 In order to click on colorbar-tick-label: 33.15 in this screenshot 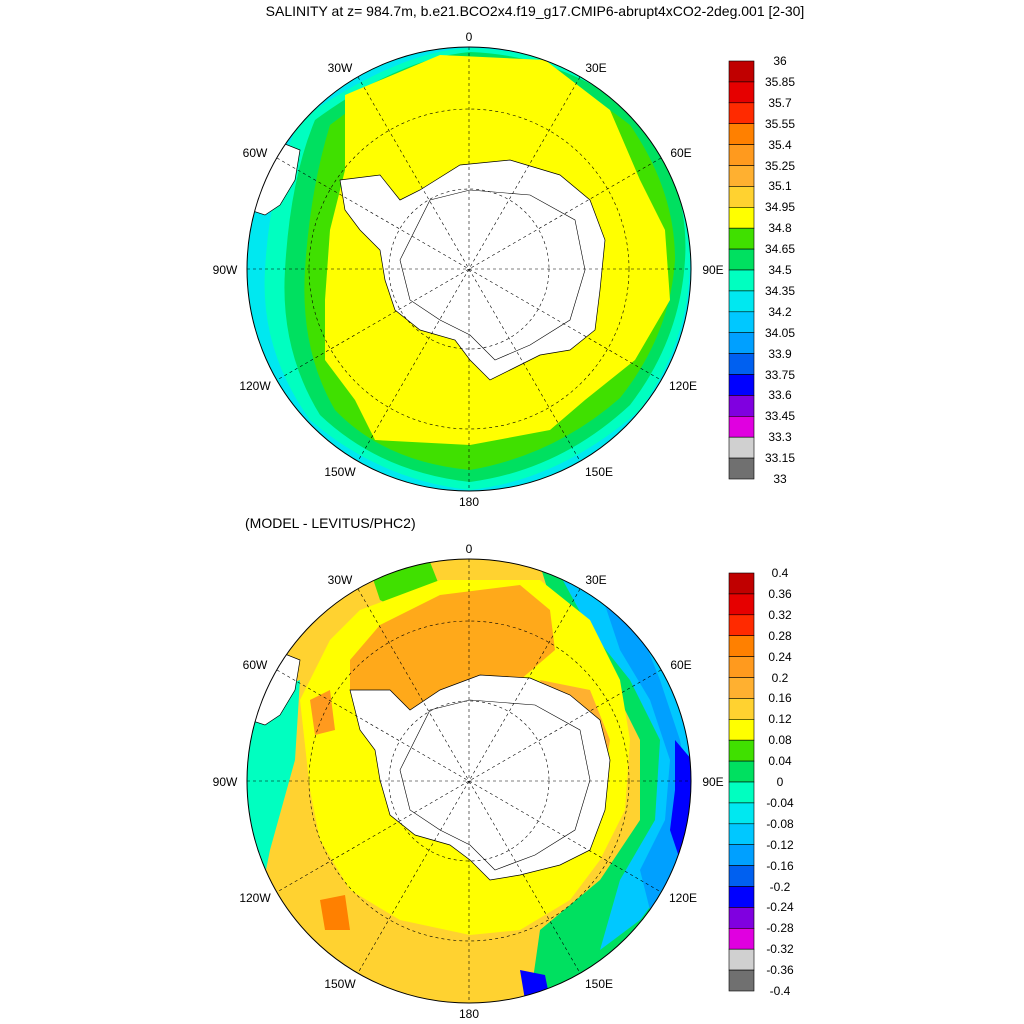, I will do `click(780, 458)`.